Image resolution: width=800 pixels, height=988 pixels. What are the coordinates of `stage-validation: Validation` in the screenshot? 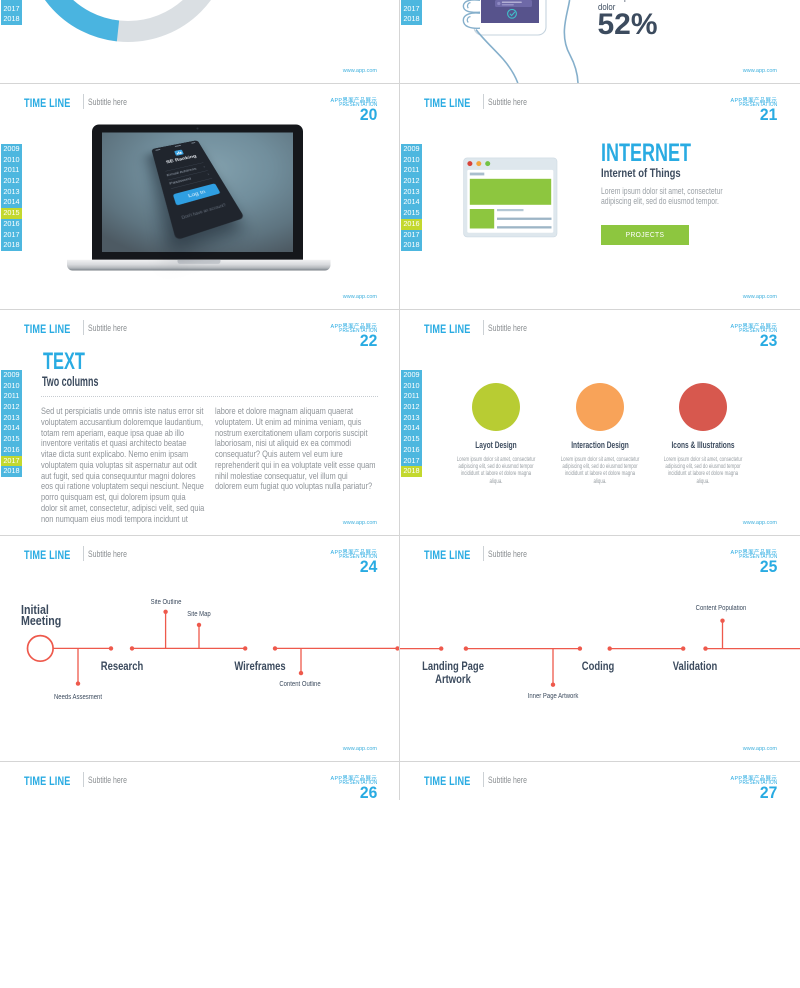 It's located at (695, 666).